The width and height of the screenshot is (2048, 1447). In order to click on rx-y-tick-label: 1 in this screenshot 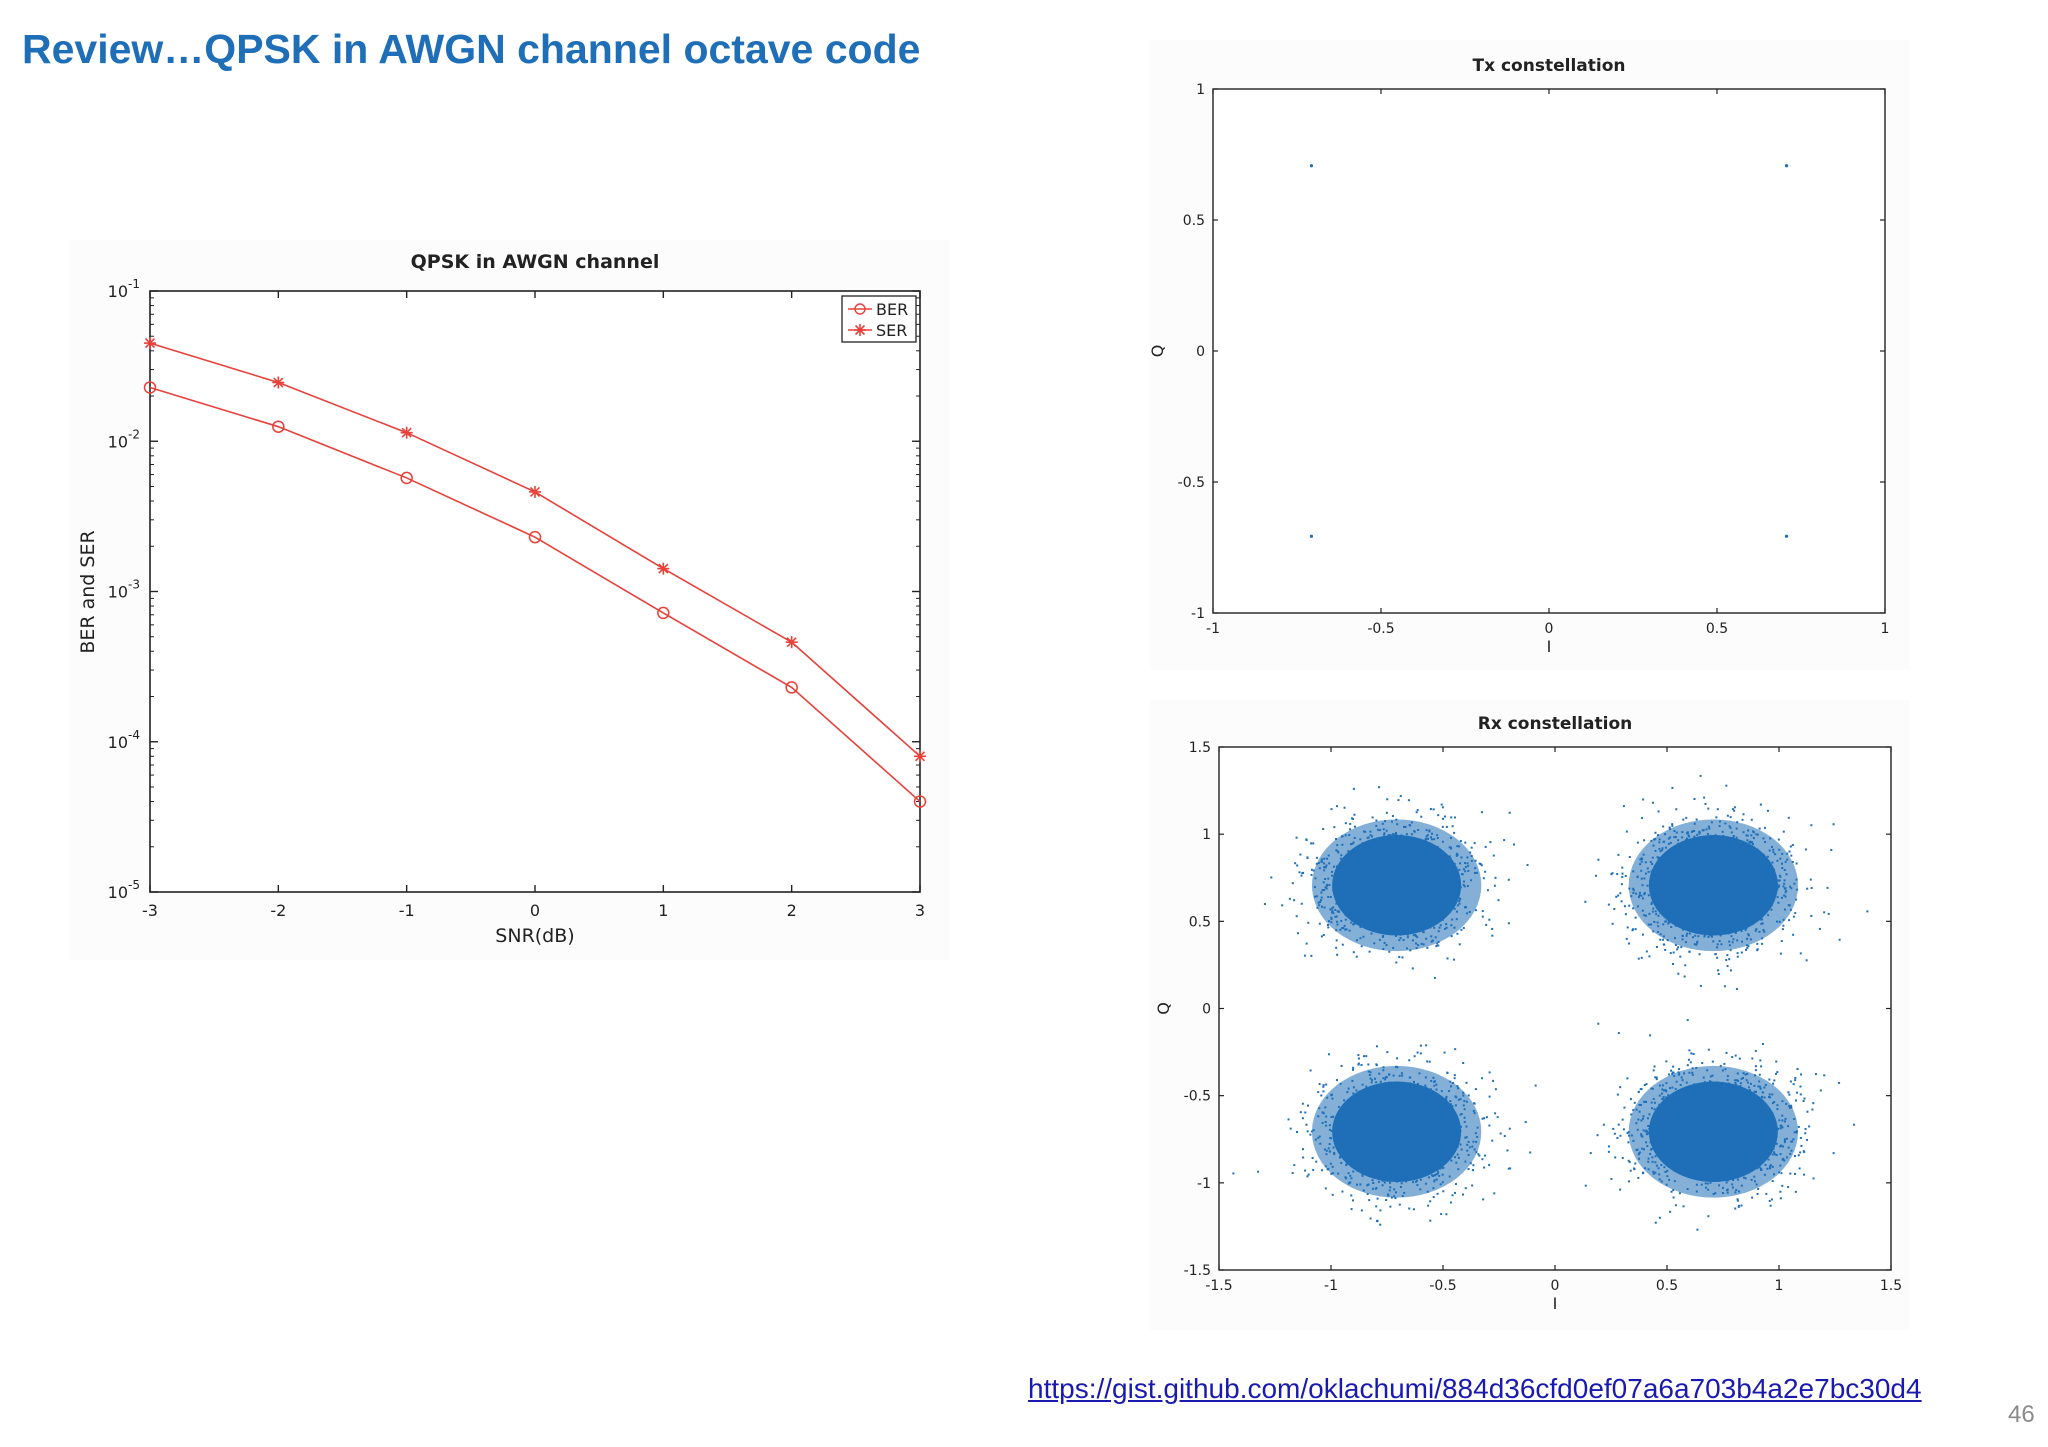, I will do `click(1206, 835)`.